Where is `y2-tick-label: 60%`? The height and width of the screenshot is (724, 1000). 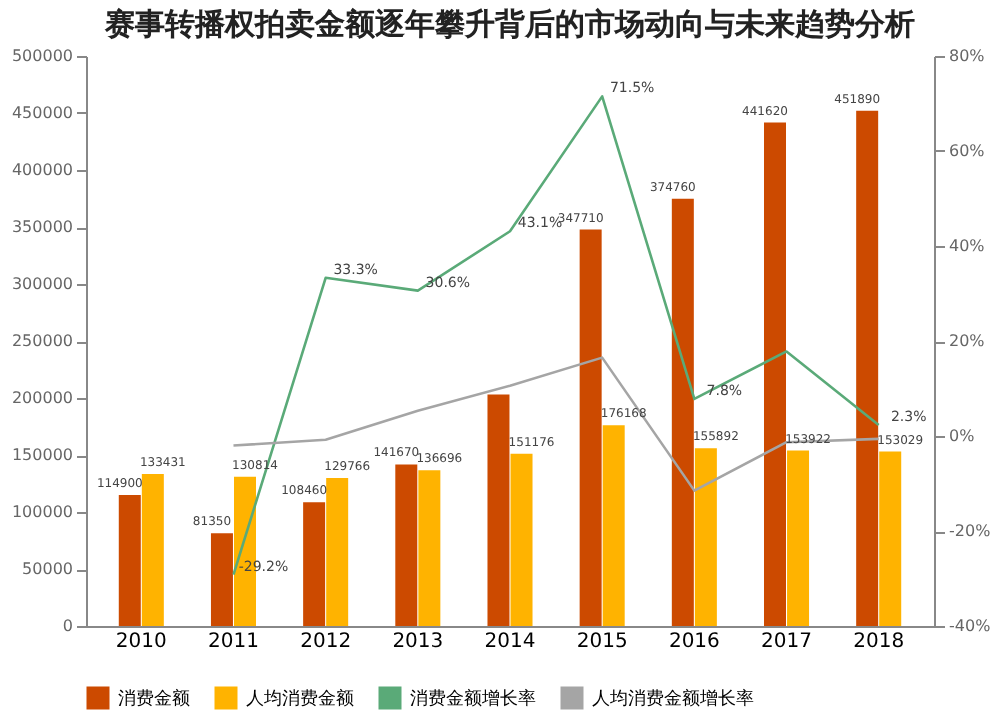 y2-tick-label: 60% is located at coordinates (967, 151).